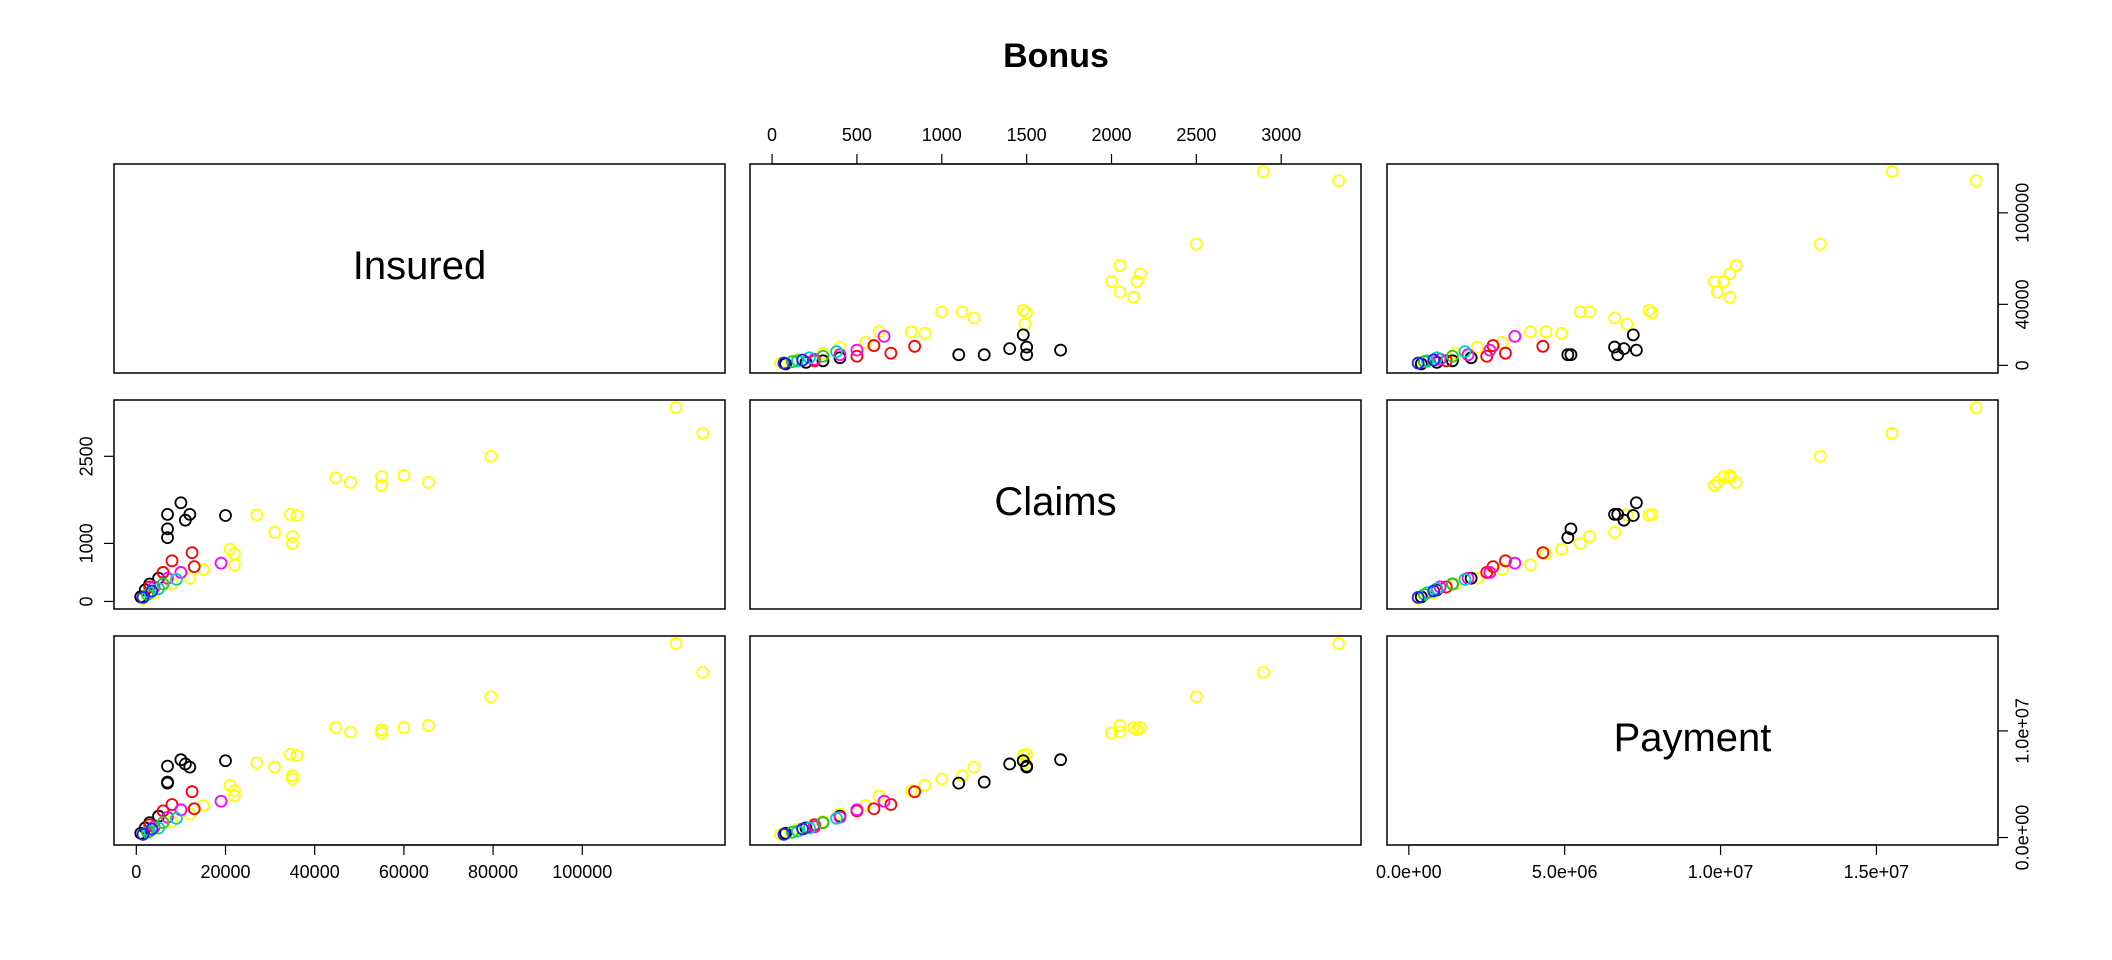 This screenshot has width=2112, height=960. Describe the element at coordinates (87, 543) in the screenshot. I see `y-tick-label: 1000` at that location.